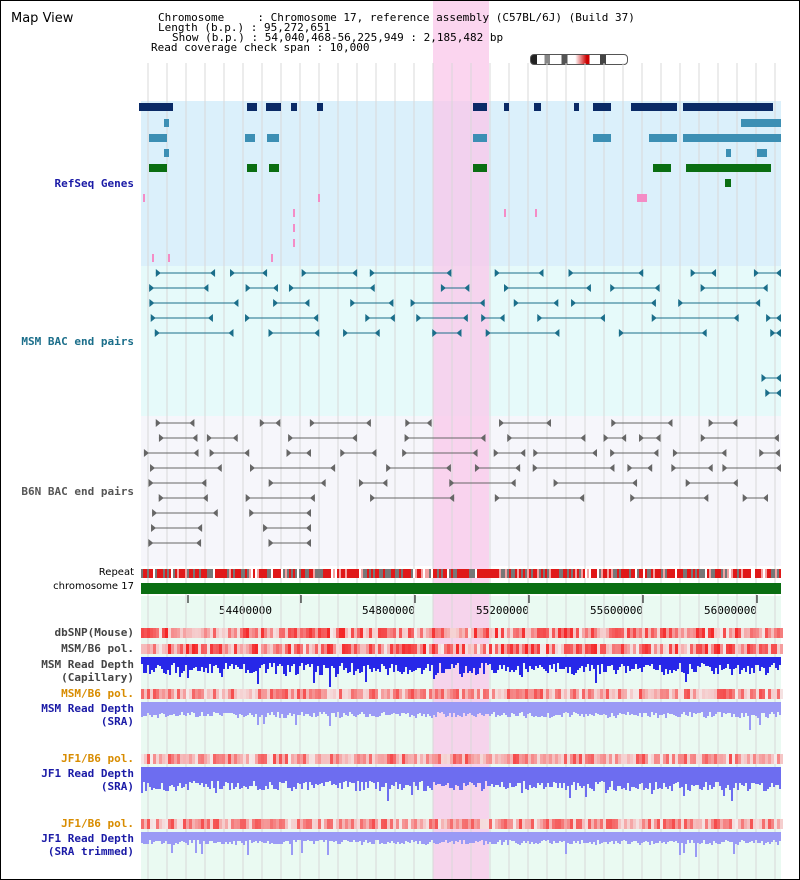  I want to click on axis-tick-label-5: 56000000, so click(730, 610).